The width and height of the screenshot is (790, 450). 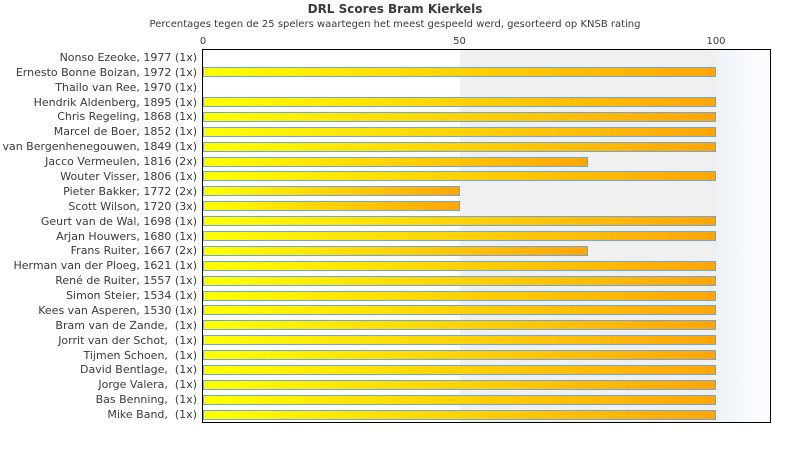 I want to click on x-axis-tick-0: 0, so click(x=203, y=41).